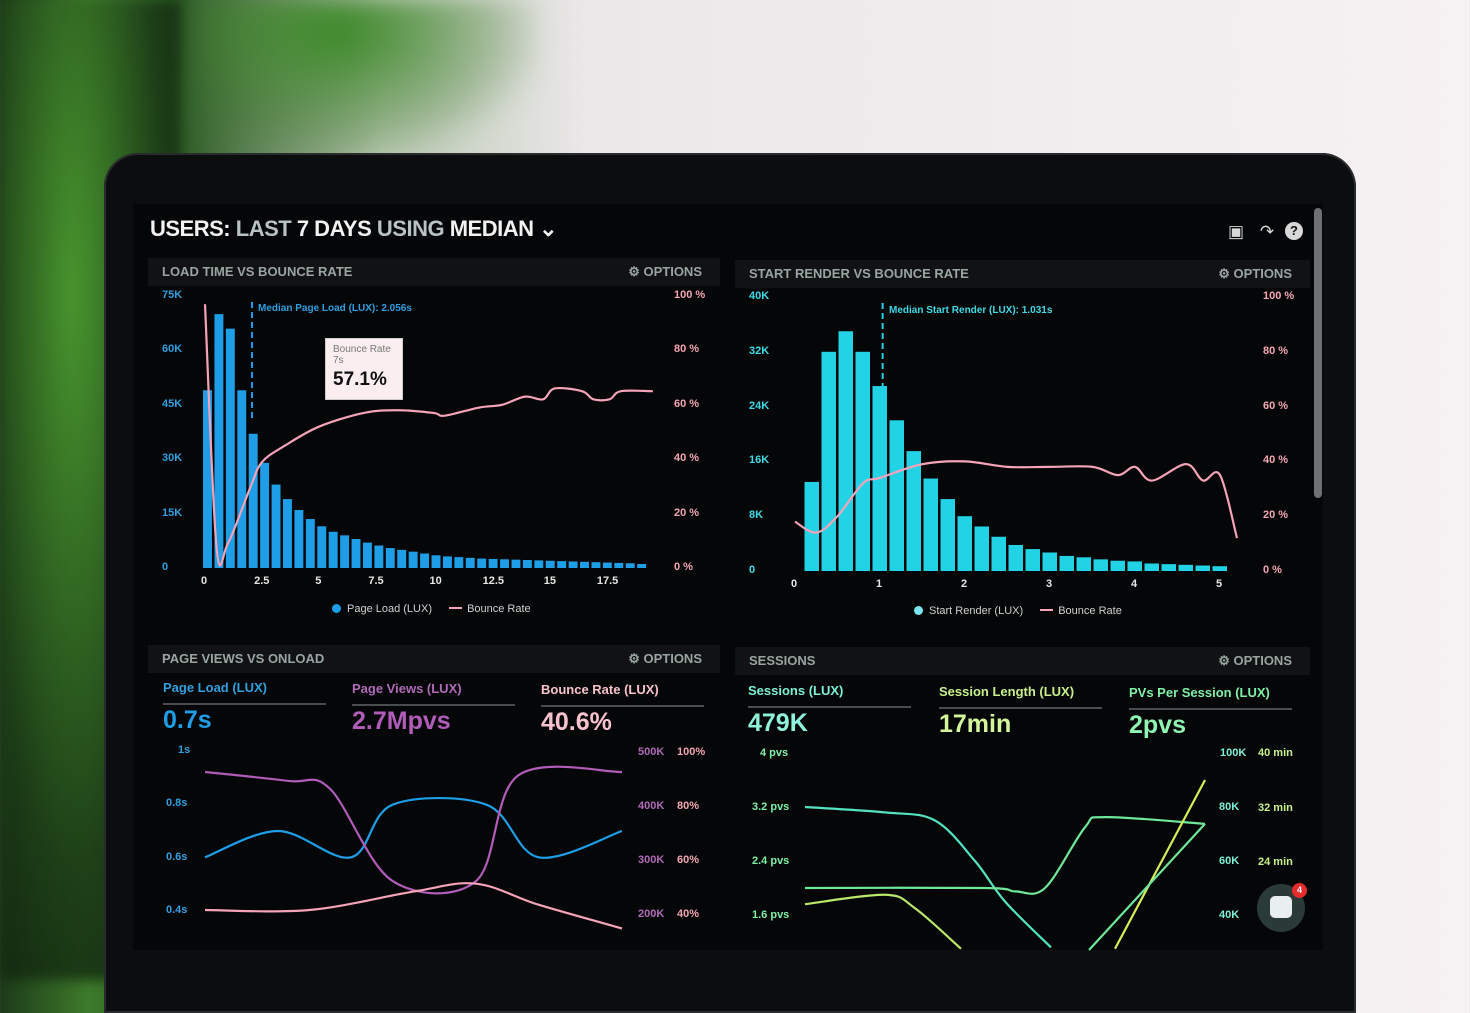 The image size is (1470, 1013). What do you see at coordinates (1276, 350) in the screenshot?
I see `y2-tick-label: 80 %` at bounding box center [1276, 350].